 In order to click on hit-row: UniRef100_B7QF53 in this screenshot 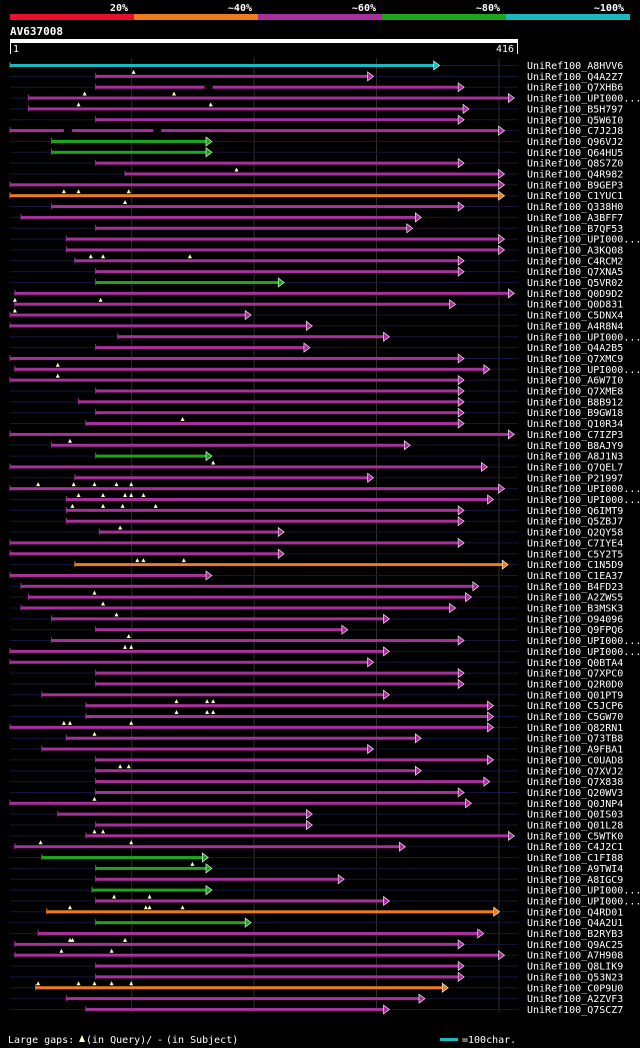, I will do `click(316, 229)`.